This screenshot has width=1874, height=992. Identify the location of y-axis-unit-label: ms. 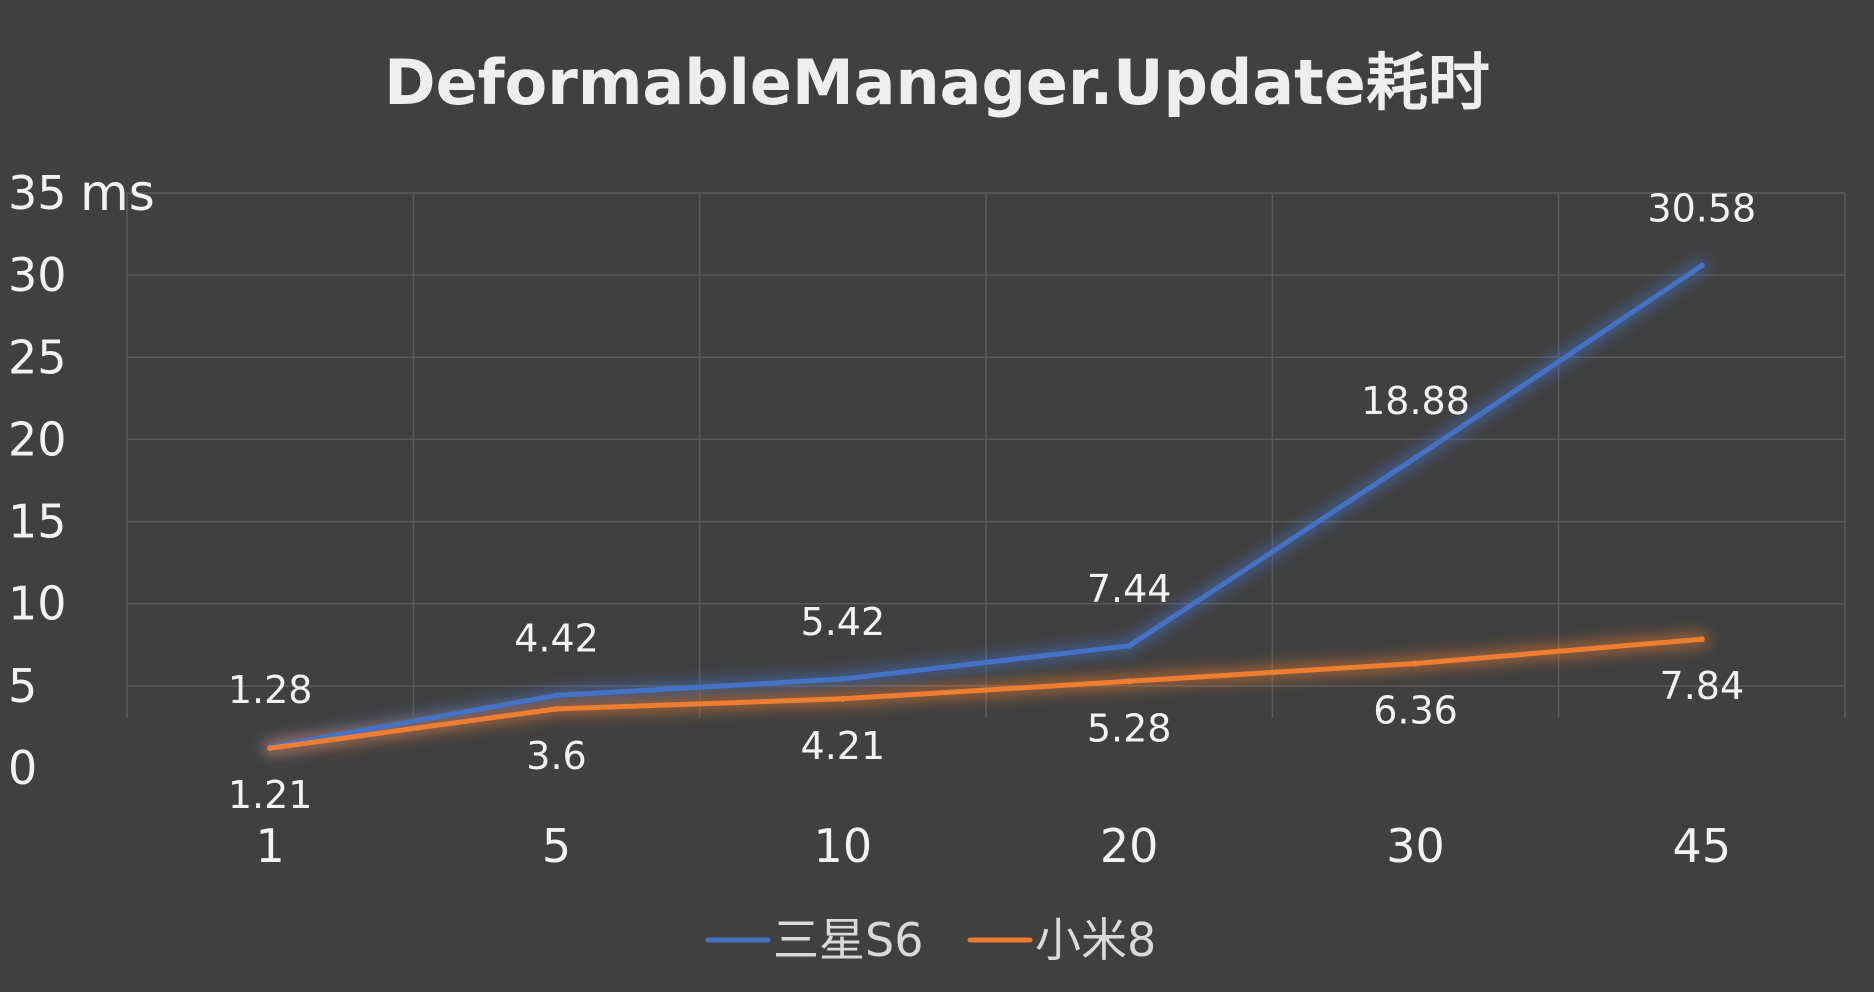
(117, 193).